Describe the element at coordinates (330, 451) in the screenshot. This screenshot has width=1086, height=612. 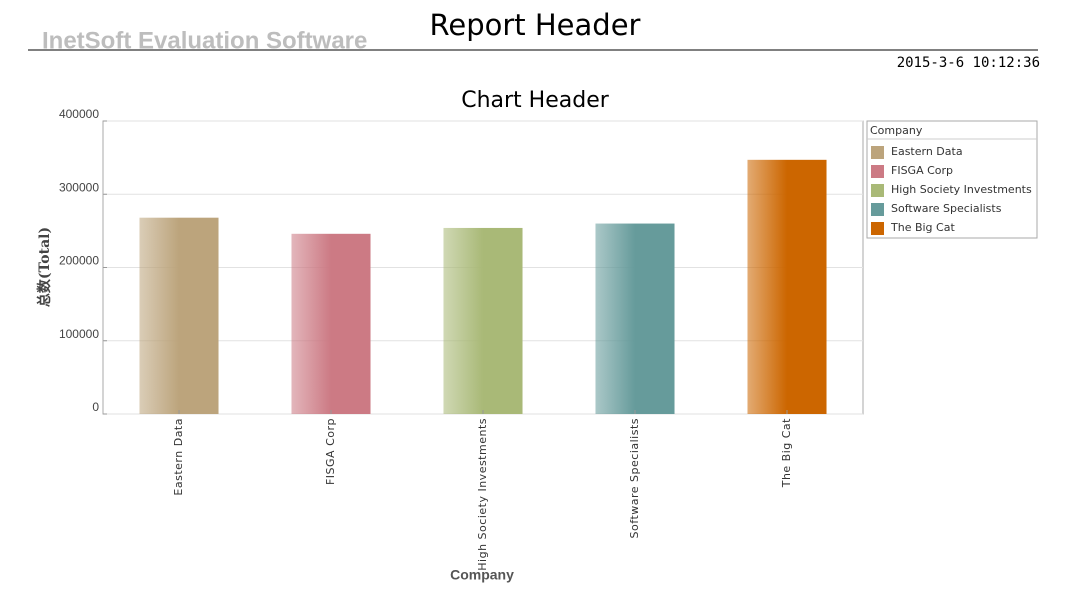
I see `x-tick-label: FISGA Corp` at that location.